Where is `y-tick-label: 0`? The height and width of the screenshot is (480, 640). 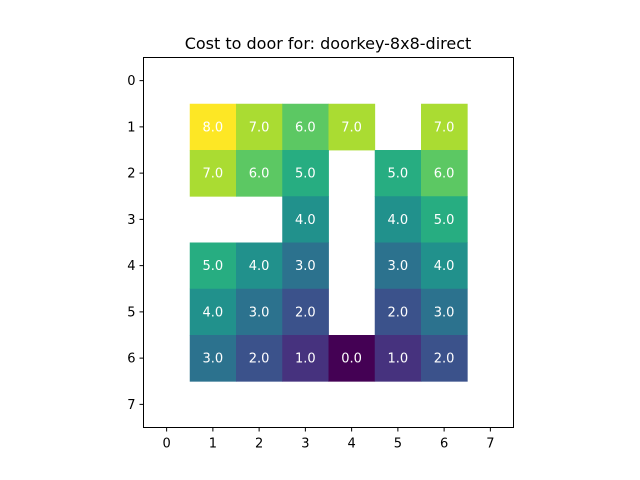
y-tick-label: 0 is located at coordinates (131, 81).